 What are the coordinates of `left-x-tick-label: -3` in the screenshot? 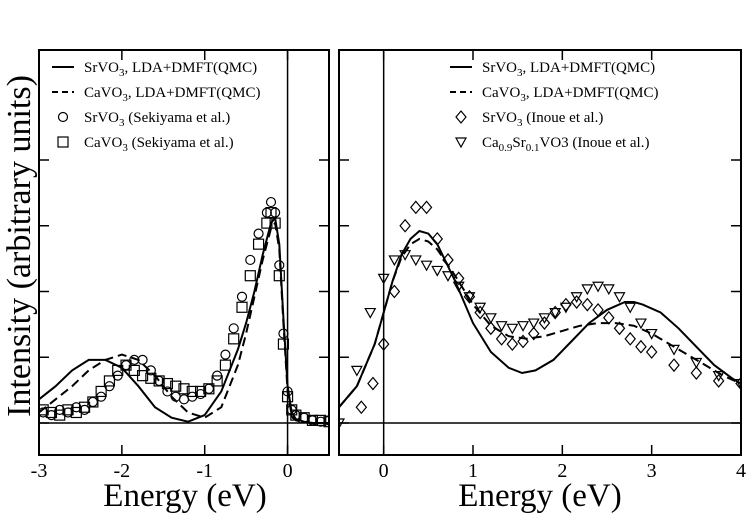 It's located at (39, 471).